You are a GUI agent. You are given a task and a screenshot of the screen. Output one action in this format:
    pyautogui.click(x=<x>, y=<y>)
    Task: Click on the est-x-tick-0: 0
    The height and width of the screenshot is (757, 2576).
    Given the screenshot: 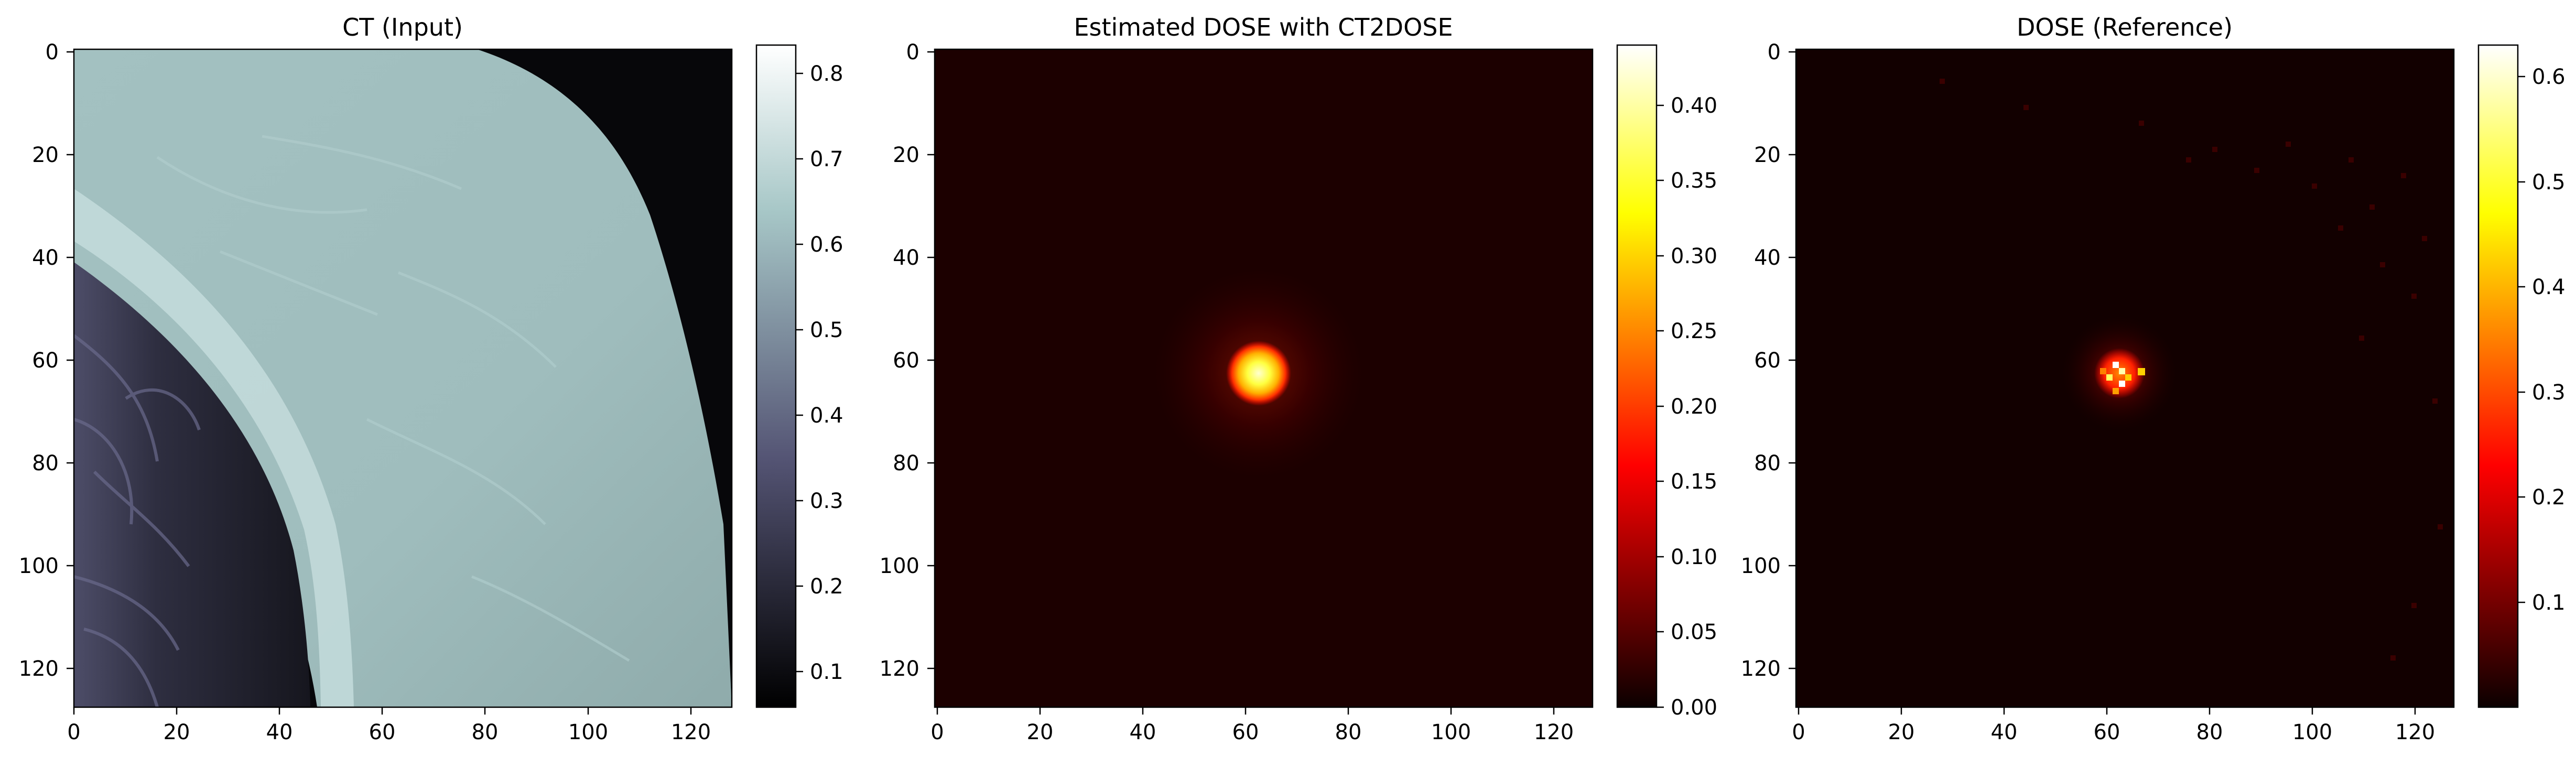 What is the action you would take?
    pyautogui.click(x=937, y=732)
    